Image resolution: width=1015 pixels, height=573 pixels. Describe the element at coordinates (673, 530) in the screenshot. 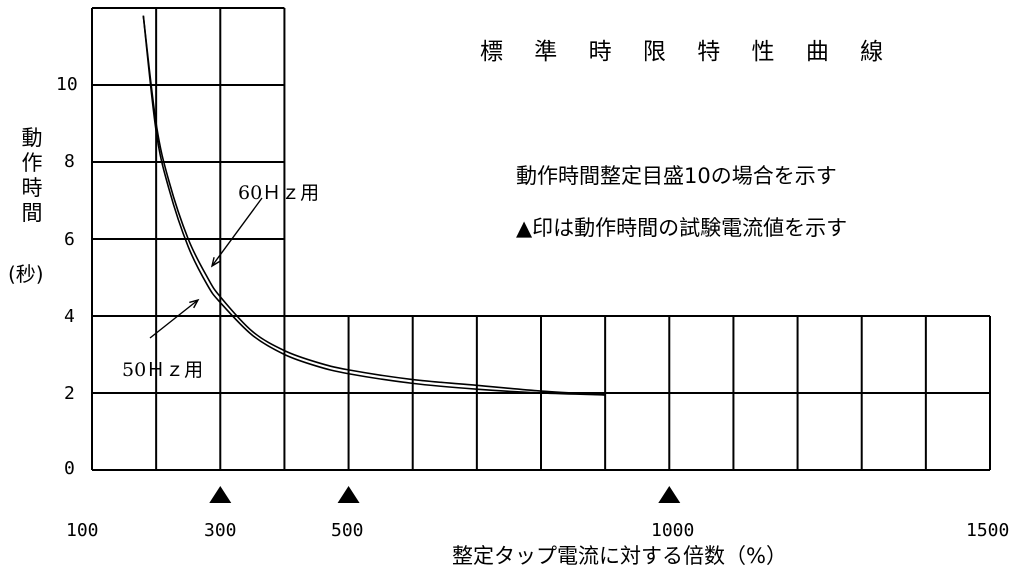

I see `x-tick-label: 1000` at that location.